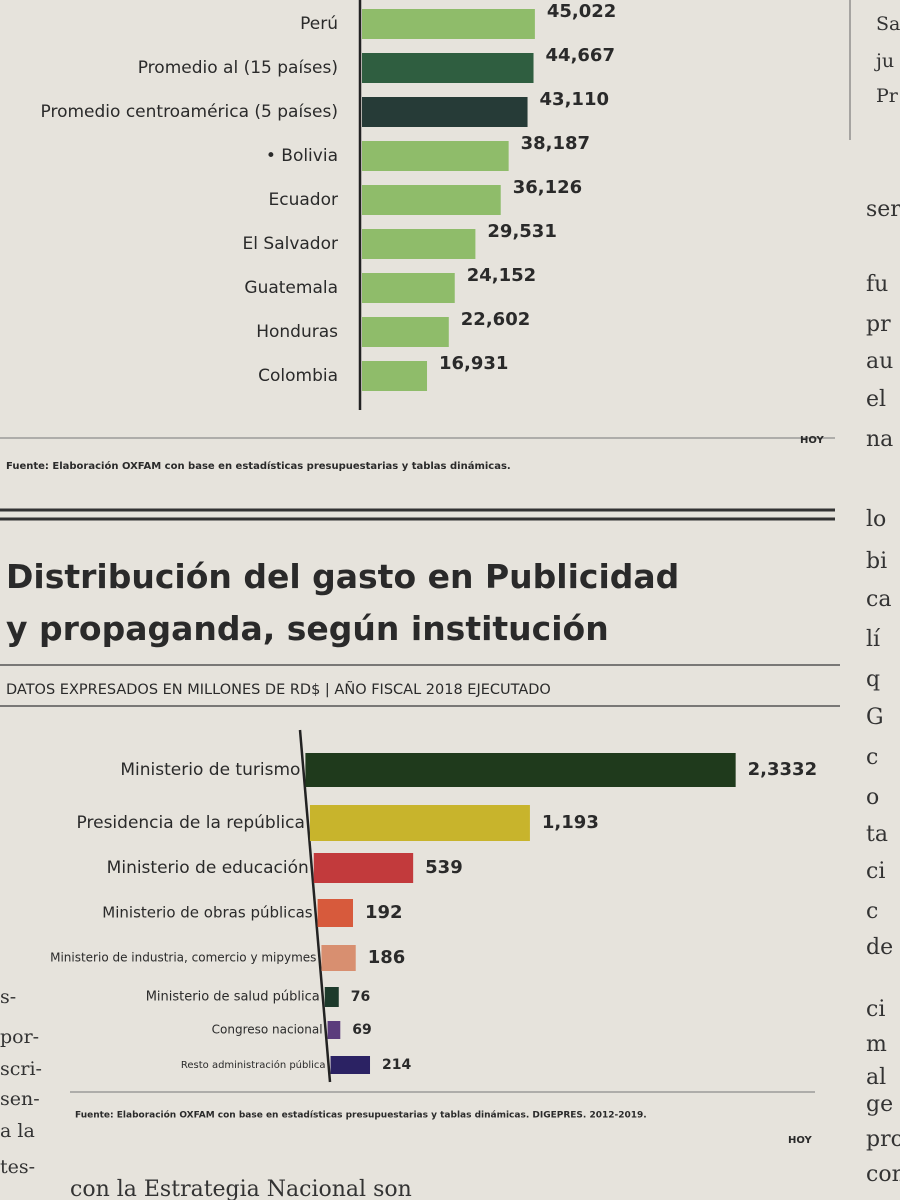 This screenshot has height=1200, width=900. What do you see at coordinates (207, 913) in the screenshot?
I see `category-label: Ministerio de obras públicas` at bounding box center [207, 913].